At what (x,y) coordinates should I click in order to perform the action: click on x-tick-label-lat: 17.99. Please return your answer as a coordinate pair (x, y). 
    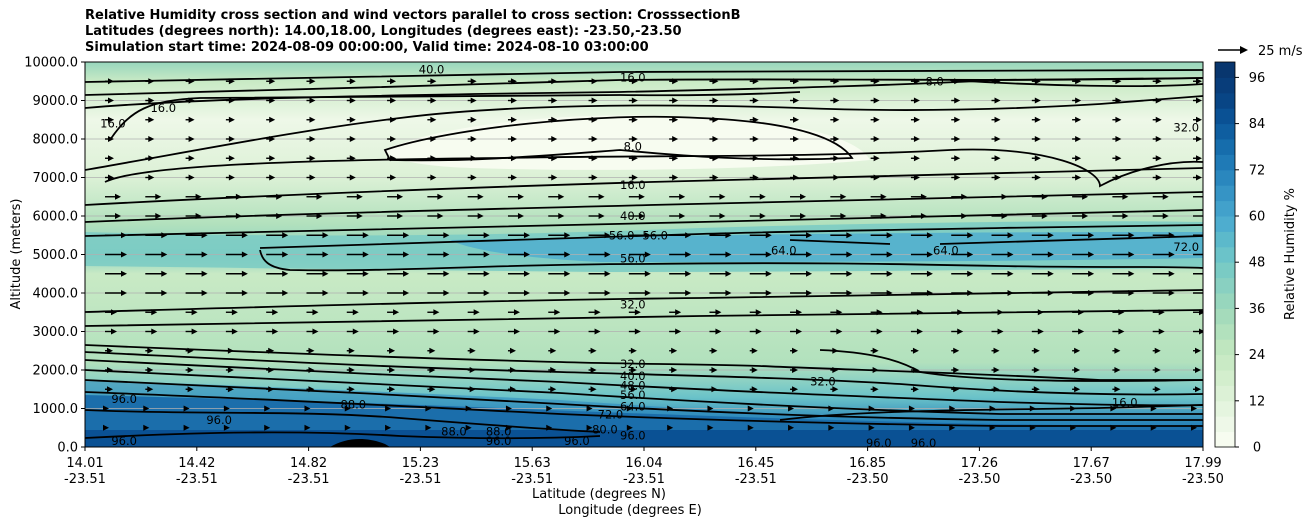
    Looking at the image, I should click on (1202, 463).